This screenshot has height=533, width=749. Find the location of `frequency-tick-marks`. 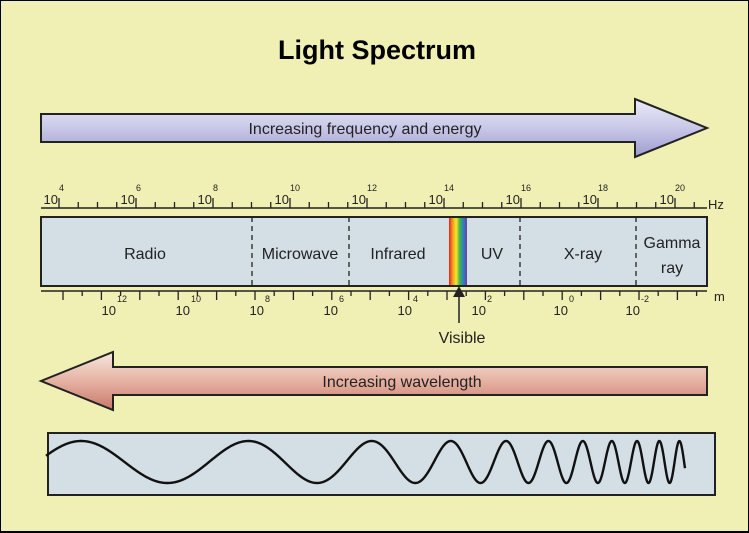

frequency-tick-marks is located at coordinates (376, 203).